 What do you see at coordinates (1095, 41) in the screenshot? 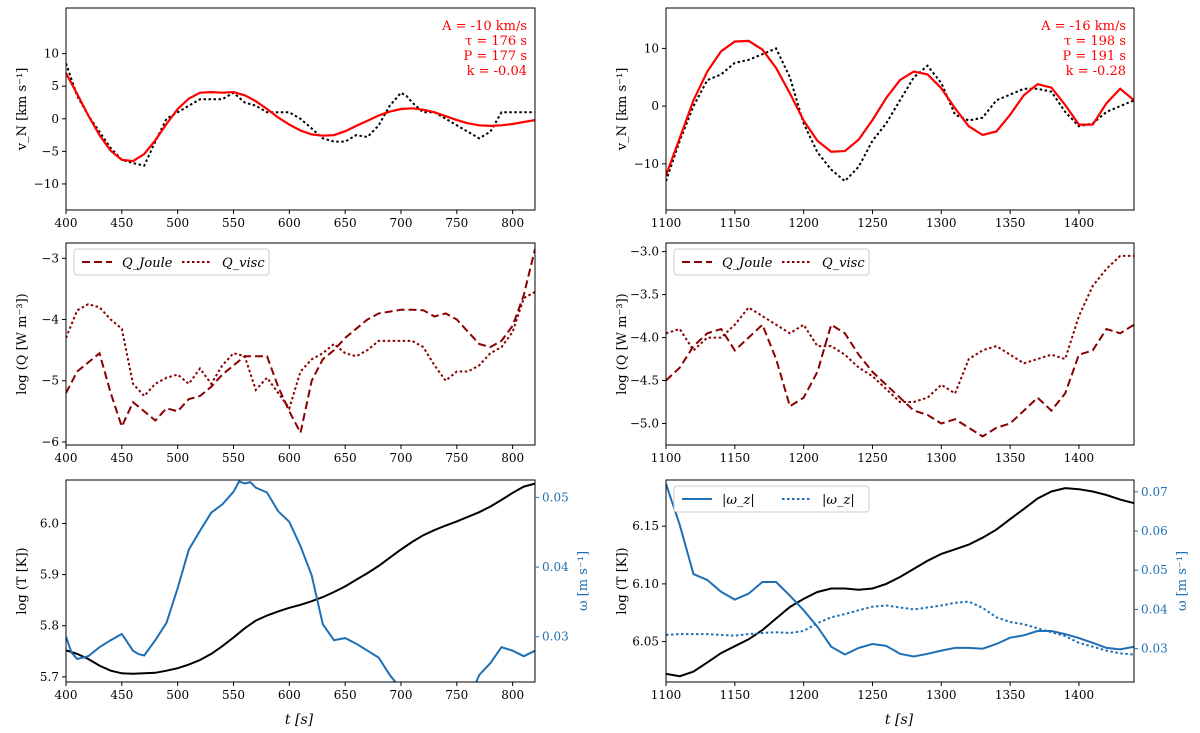
I see `fit-annotation: τ = 198 s` at bounding box center [1095, 41].